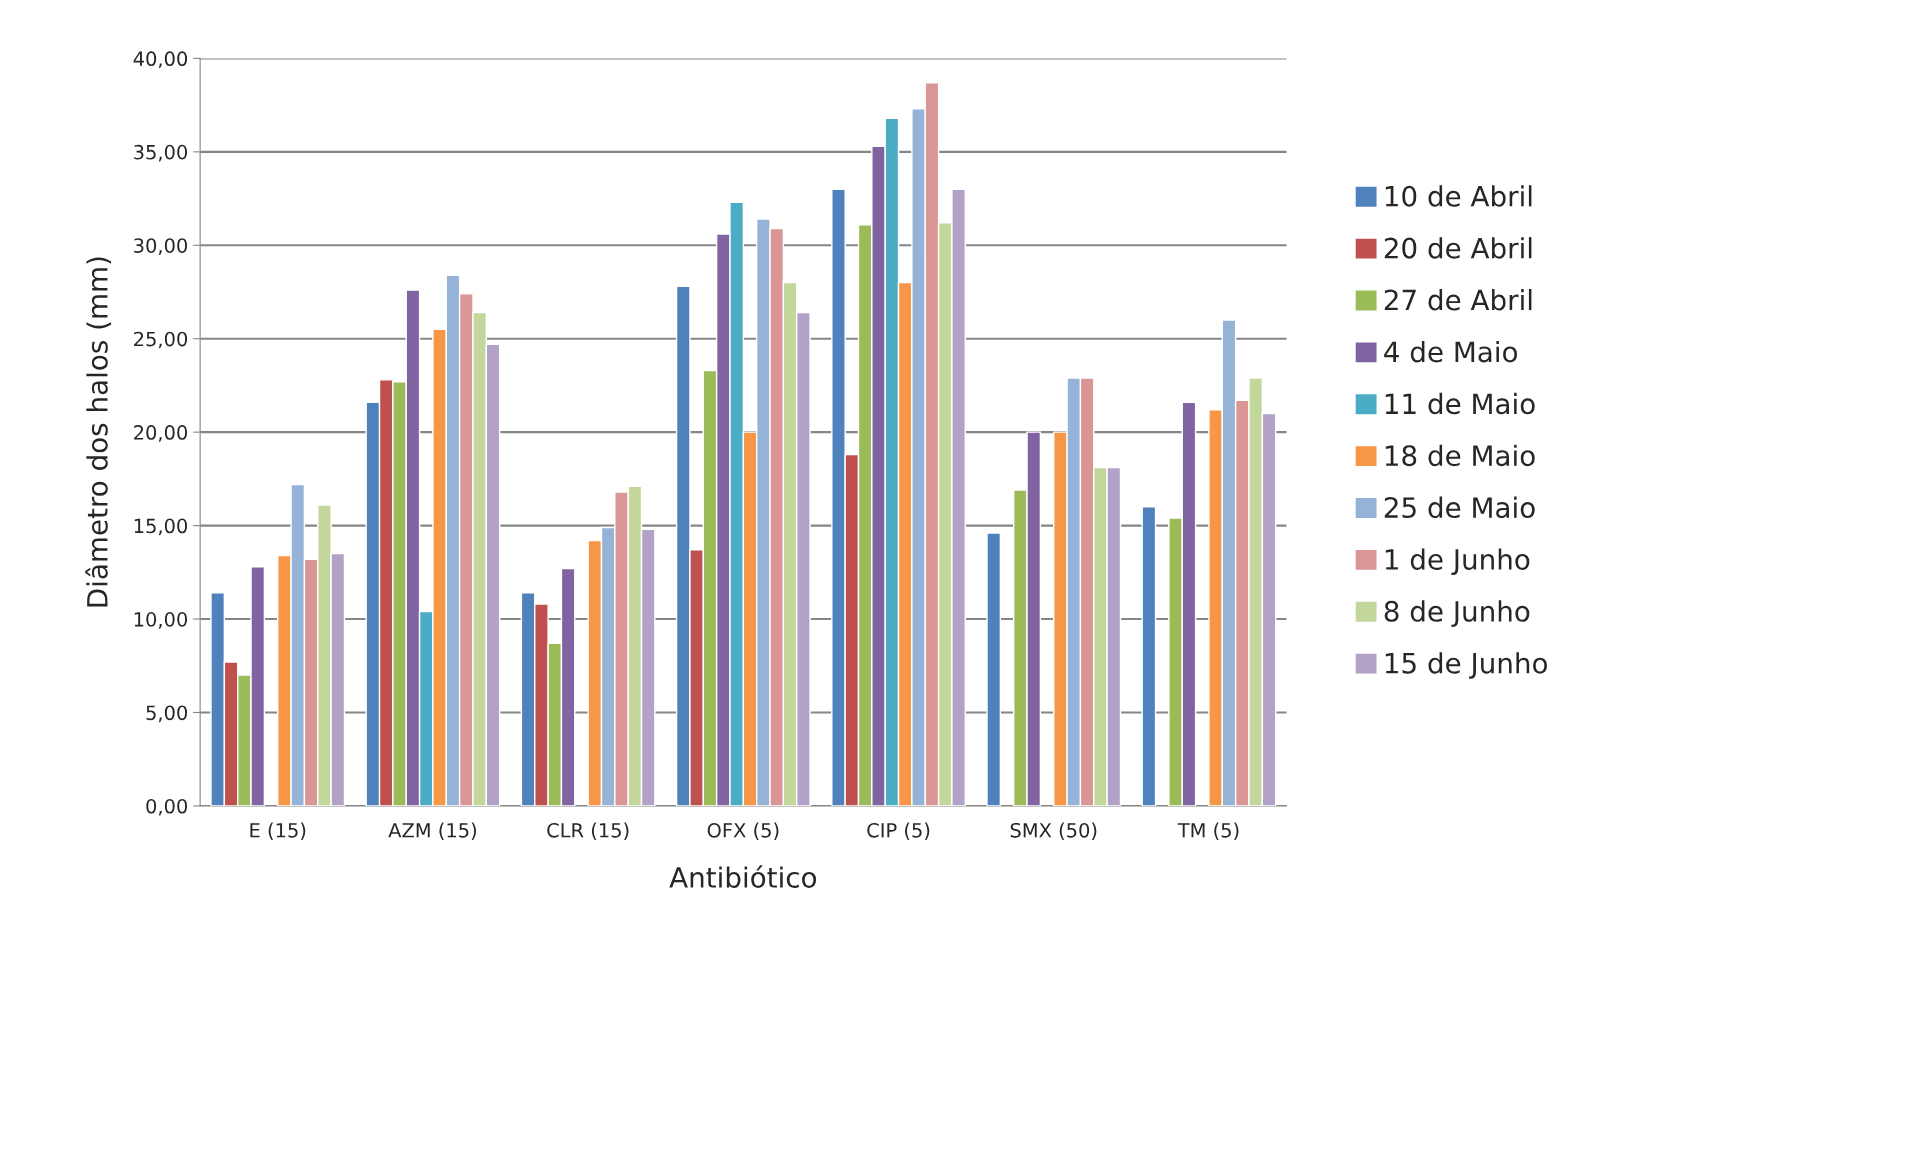 The height and width of the screenshot is (1168, 1906). What do you see at coordinates (278, 831) in the screenshot?
I see `x-tick-label: E (15)` at bounding box center [278, 831].